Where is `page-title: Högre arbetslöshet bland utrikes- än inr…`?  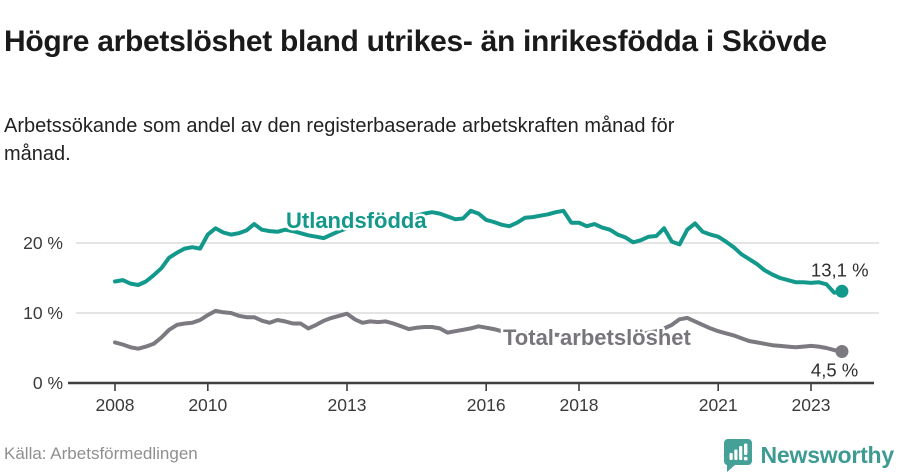 page-title: Högre arbetslöshet bland utrikes- än inr… is located at coordinates (415, 42).